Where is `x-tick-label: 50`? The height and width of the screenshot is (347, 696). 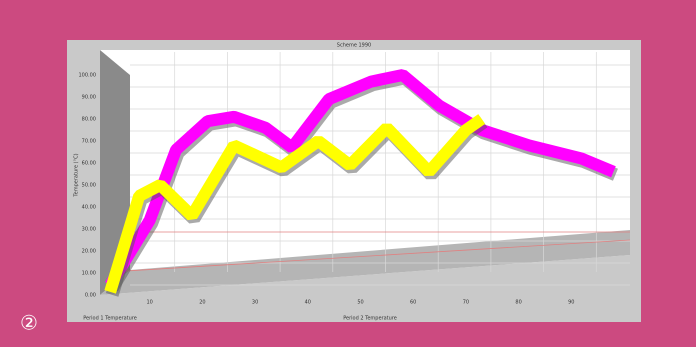
x-tick-label: 50 is located at coordinates (360, 303).